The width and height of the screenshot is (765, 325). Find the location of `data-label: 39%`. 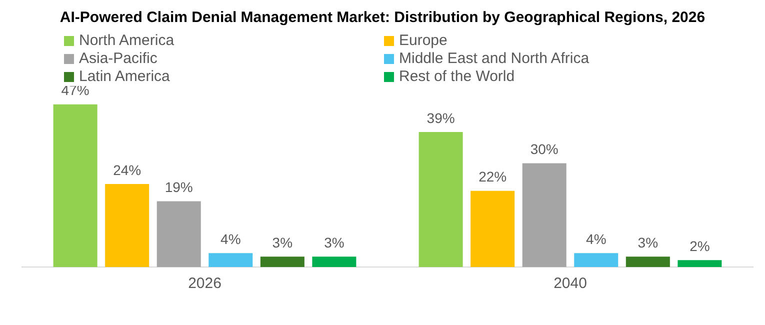

data-label: 39% is located at coordinates (440, 118).